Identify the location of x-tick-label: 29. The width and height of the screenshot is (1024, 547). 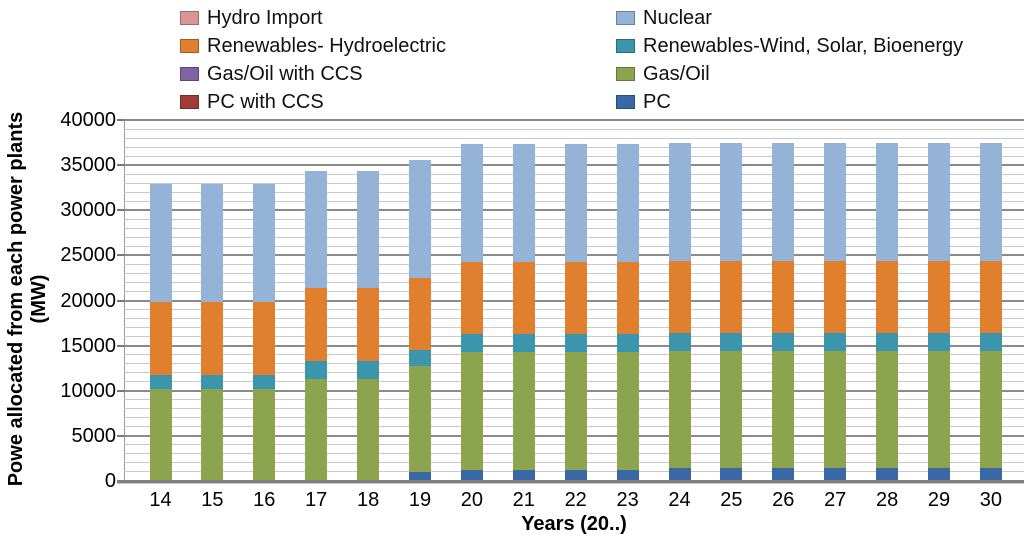
(939, 500).